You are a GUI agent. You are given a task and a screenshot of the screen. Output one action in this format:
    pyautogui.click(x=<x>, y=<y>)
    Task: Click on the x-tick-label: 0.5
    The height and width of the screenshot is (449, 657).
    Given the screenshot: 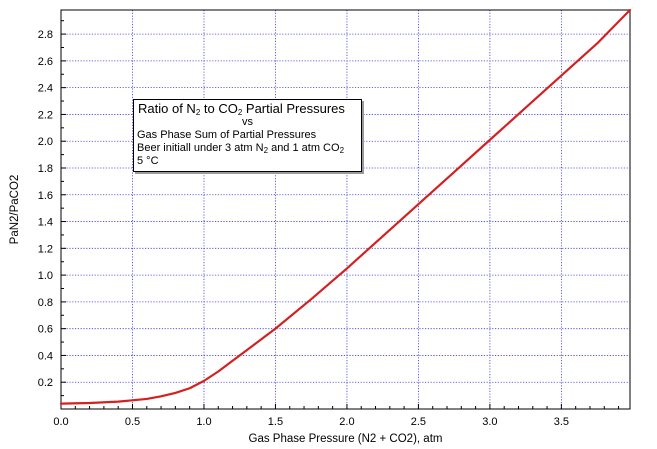 What is the action you would take?
    pyautogui.click(x=132, y=422)
    